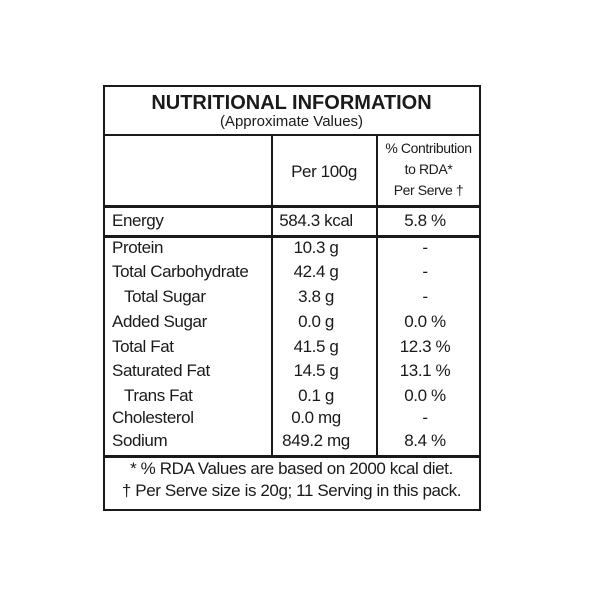  I want to click on nutrient-name: Added Sugar, so click(159, 321).